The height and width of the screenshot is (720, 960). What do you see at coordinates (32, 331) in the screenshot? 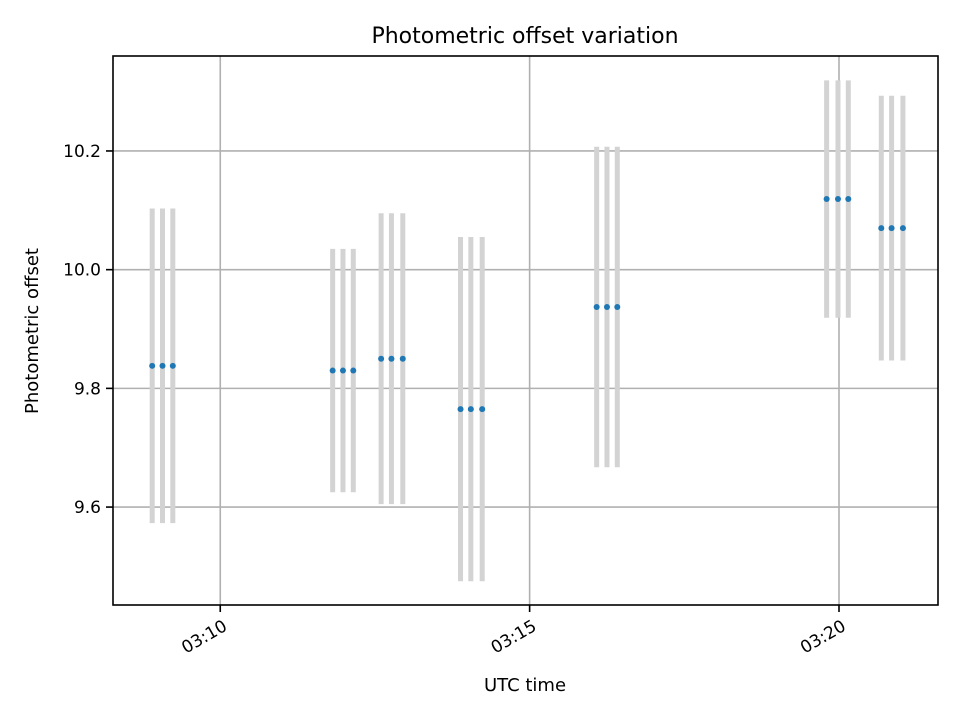
I see `y-axis-label: Photometric offset` at bounding box center [32, 331].